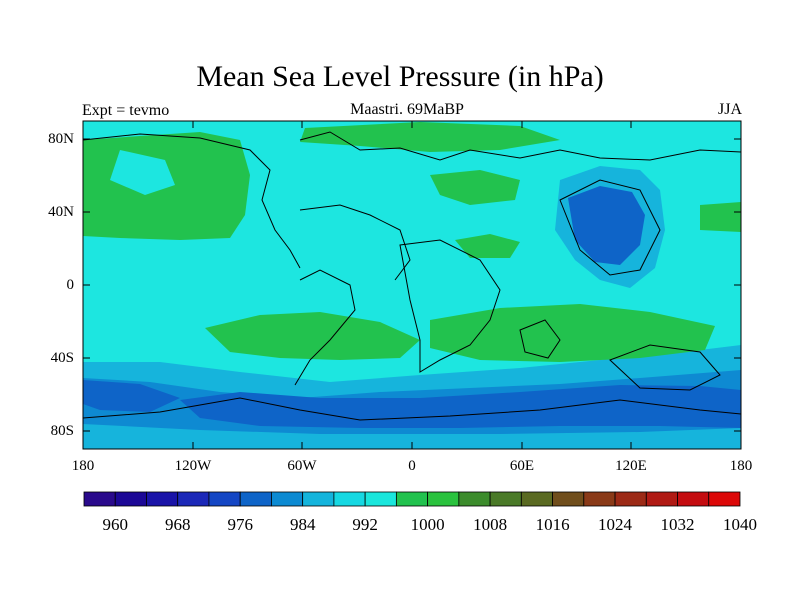 The image size is (800, 600). What do you see at coordinates (740, 524) in the screenshot?
I see `colorbar-label: 1040` at bounding box center [740, 524].